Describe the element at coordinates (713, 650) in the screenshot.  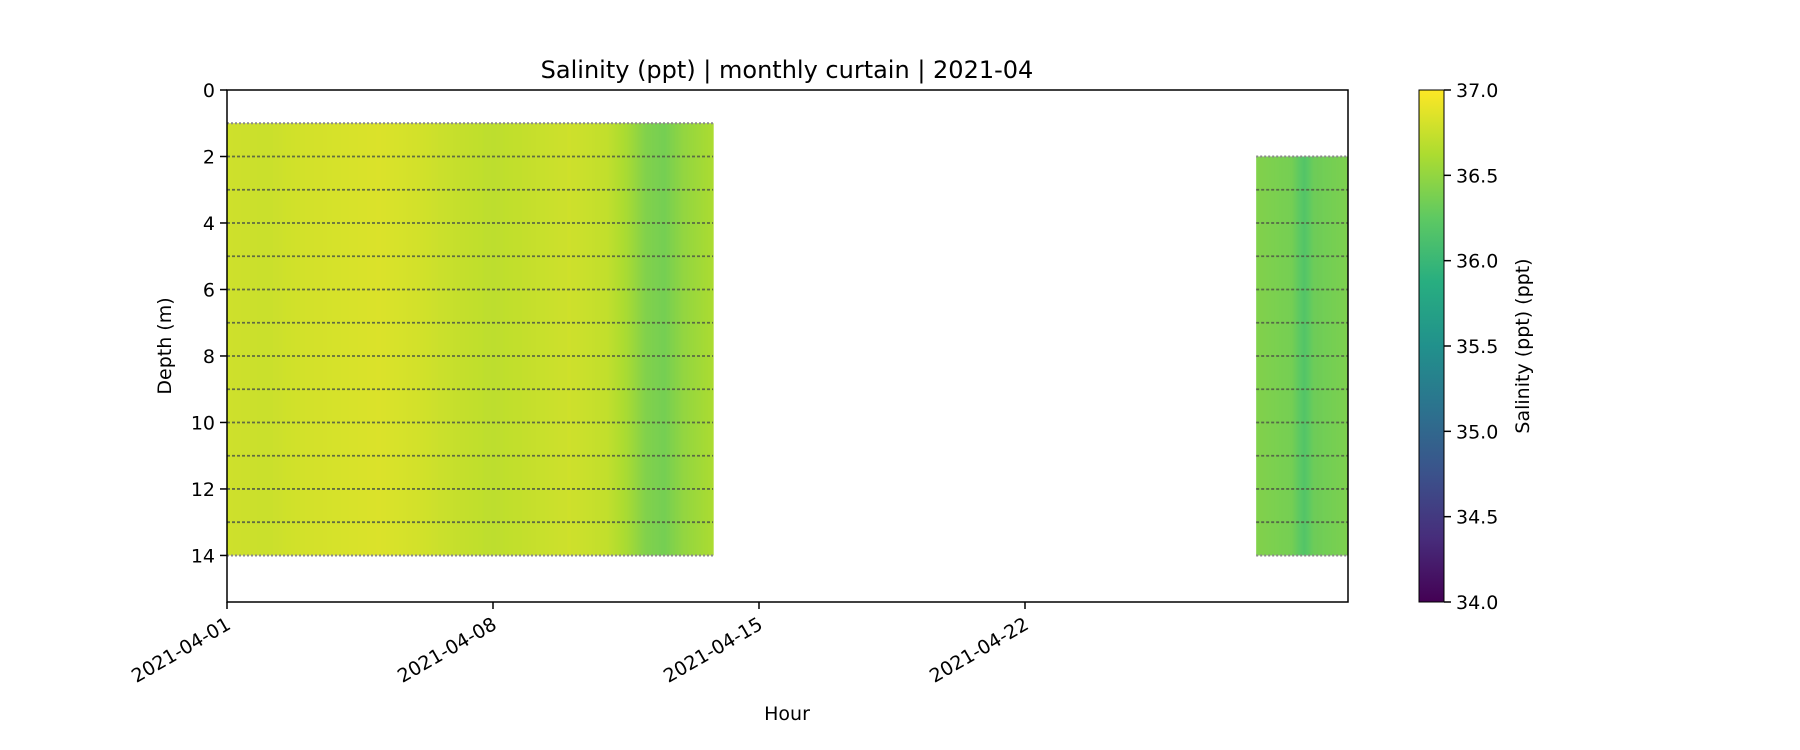
I see `x-tick-label: 2021-04-15` at that location.